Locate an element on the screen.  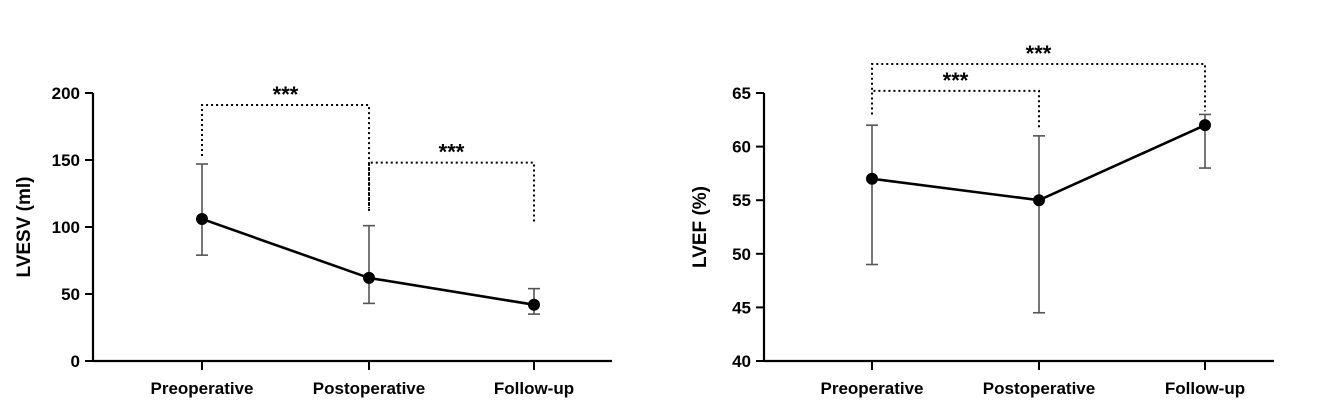
y-tick-label: 0 is located at coordinates (75, 361).